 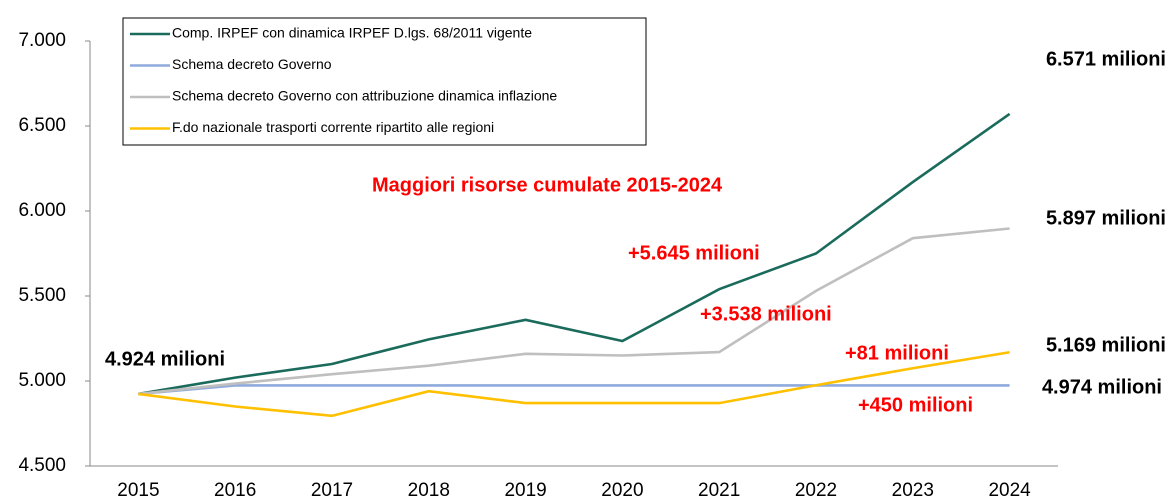 I want to click on y-tick-label: 6.000, so click(x=42, y=210).